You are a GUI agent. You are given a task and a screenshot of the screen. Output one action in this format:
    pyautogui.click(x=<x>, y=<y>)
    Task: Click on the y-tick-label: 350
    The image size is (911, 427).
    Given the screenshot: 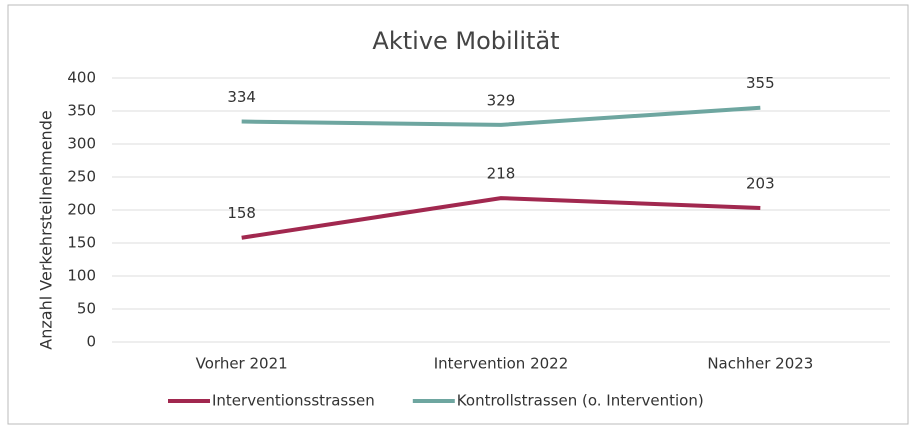 What is the action you would take?
    pyautogui.click(x=81, y=111)
    